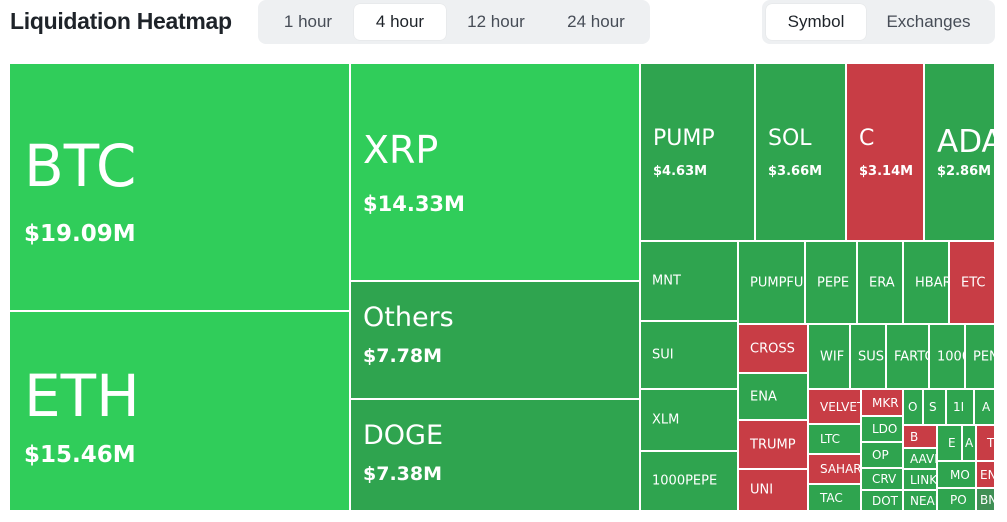 Image resolution: width=1007 pixels, height=522 pixels. I want to click on tile-value: $4.63M, so click(680, 171).